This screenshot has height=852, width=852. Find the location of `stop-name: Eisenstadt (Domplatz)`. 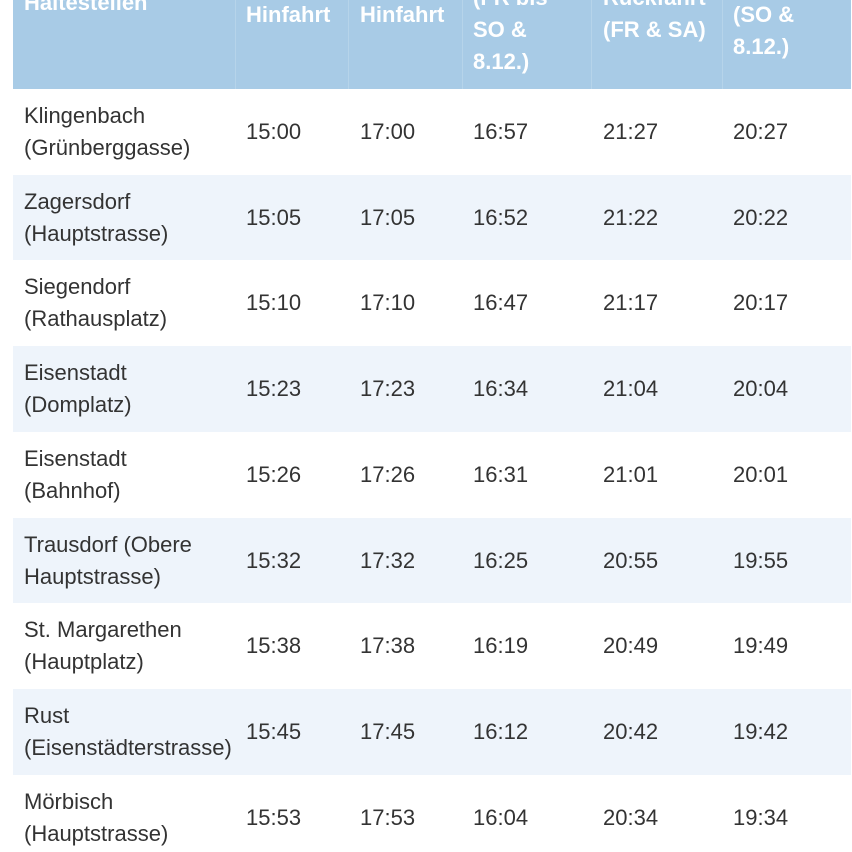

stop-name: Eisenstadt (Domplatz) is located at coordinates (78, 389).